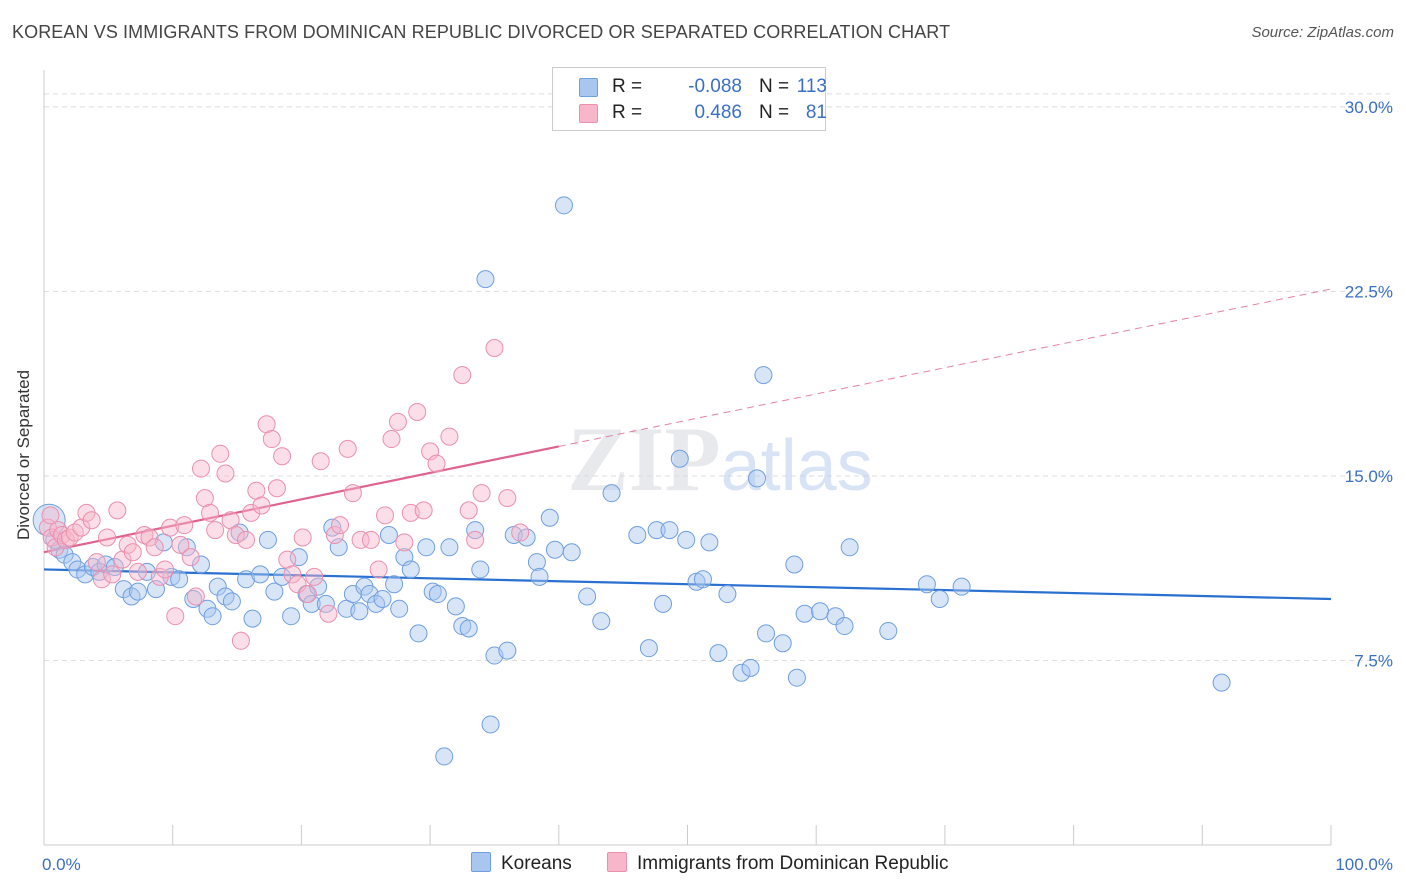  I want to click on bottom-legend-label: Koreans, so click(536, 863).